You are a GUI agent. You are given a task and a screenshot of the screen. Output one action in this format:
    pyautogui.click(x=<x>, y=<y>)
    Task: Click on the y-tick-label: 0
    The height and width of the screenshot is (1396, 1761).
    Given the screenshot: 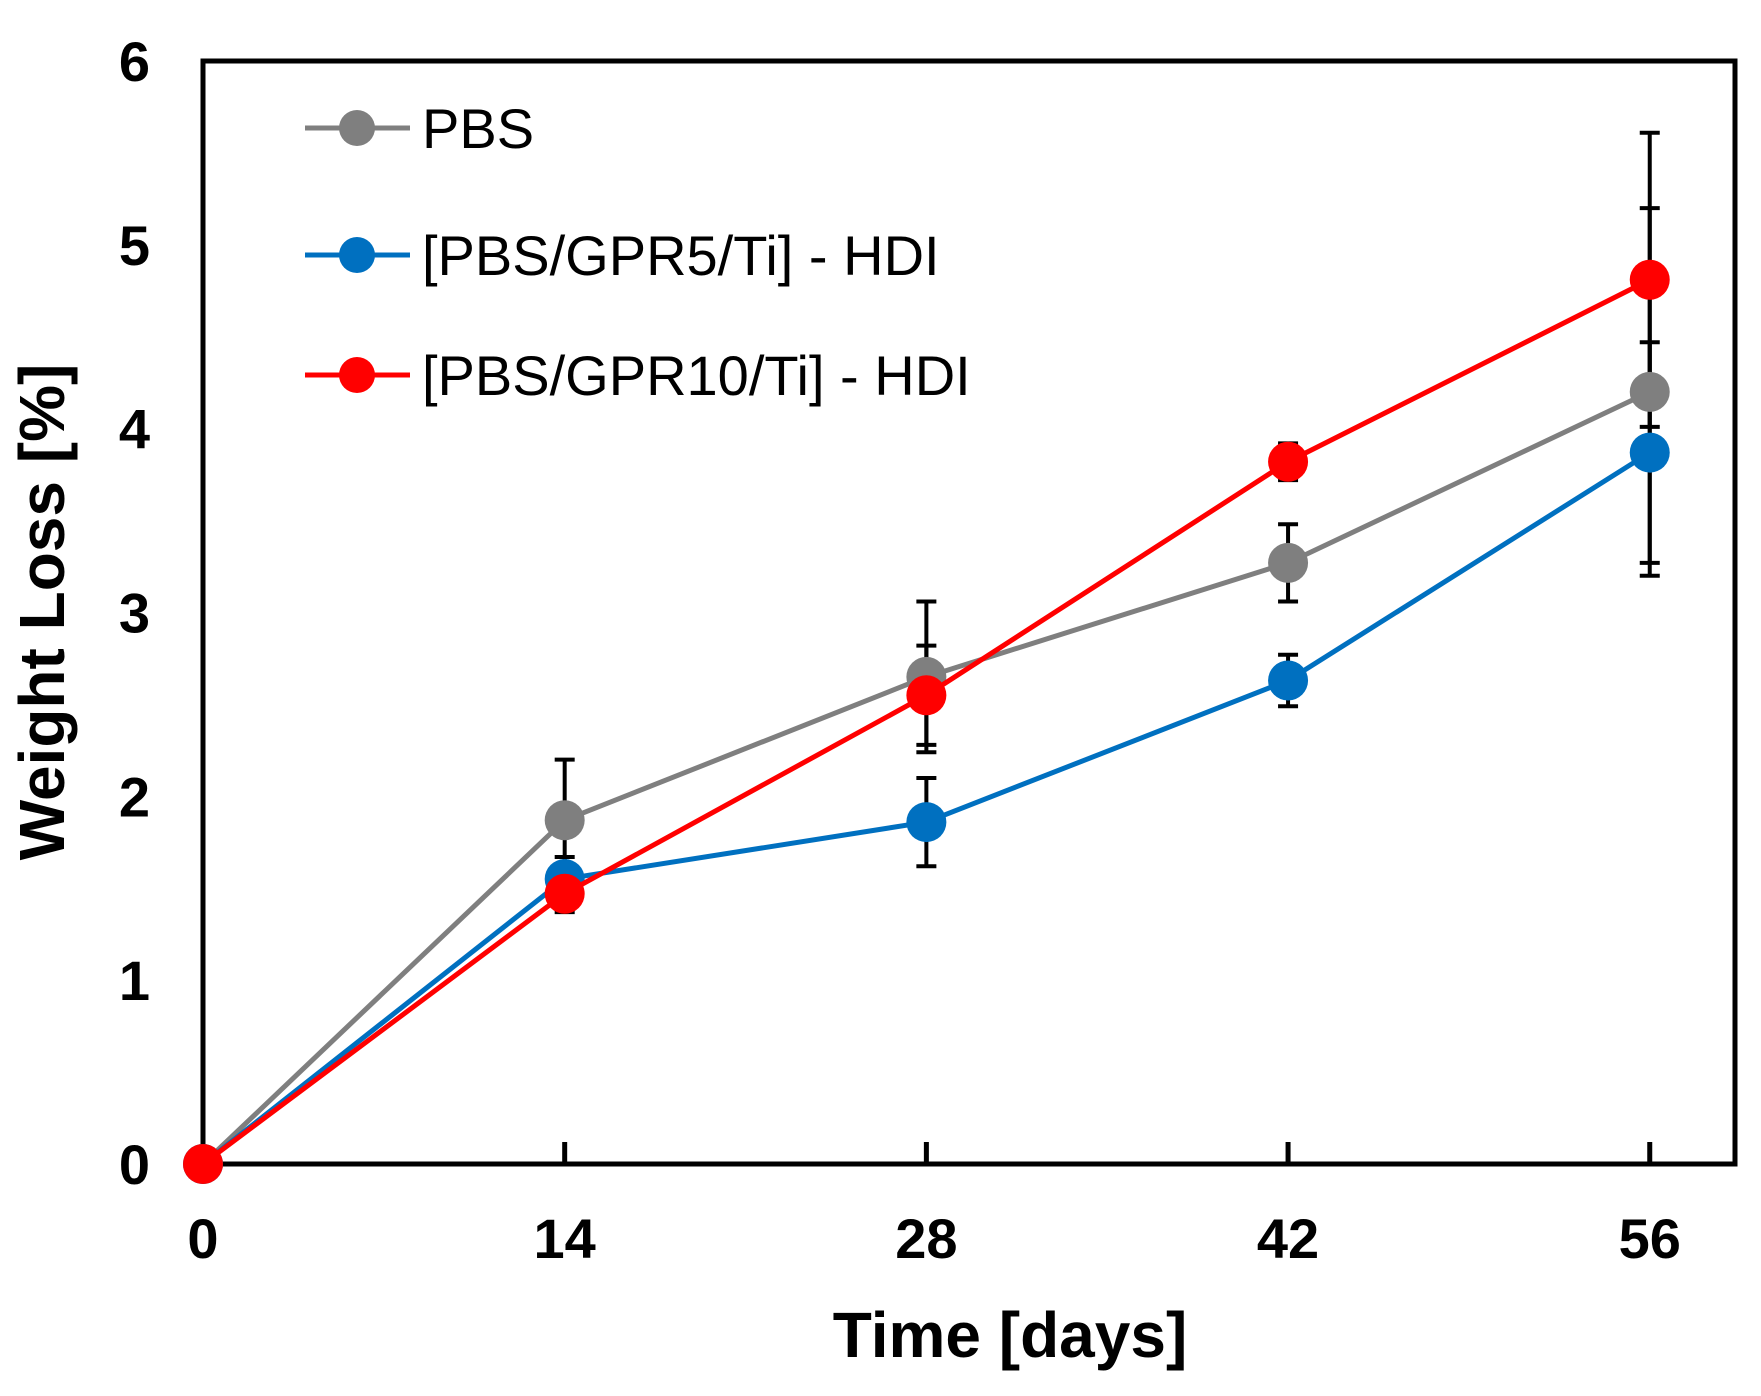 What is the action you would take?
    pyautogui.click(x=134, y=1164)
    